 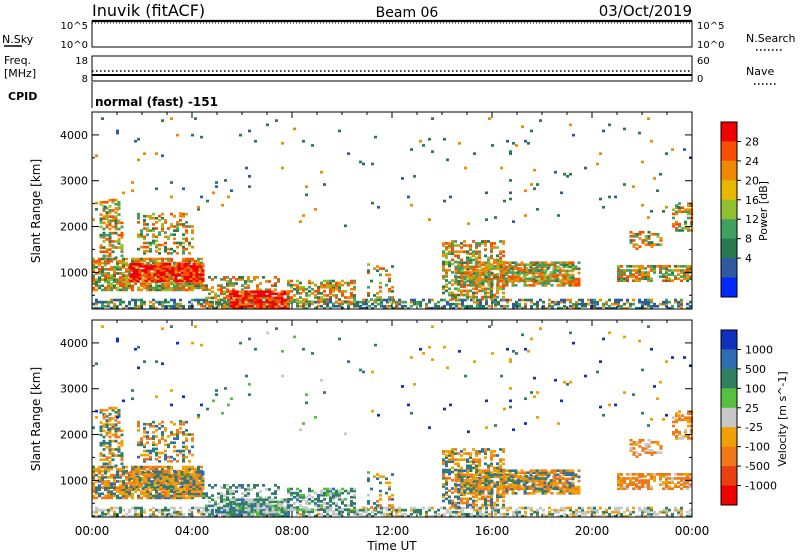 I want to click on freq-panel: Freq. [MHz] 18 8 60 0 Nave, so click(x=391, y=69).